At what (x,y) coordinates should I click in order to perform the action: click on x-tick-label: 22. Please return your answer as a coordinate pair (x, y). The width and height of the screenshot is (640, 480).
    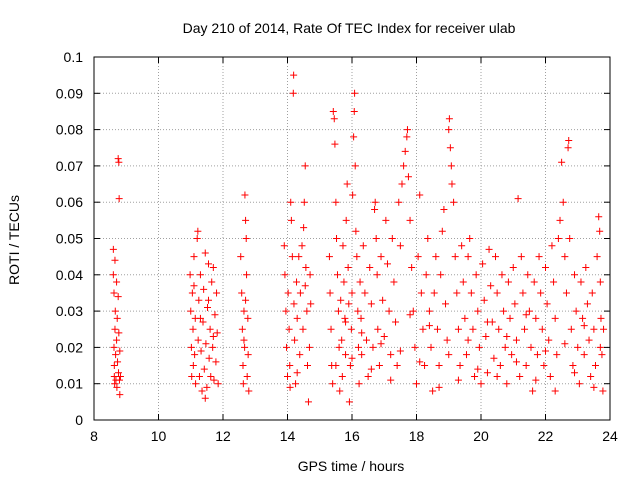
    Looking at the image, I should click on (546, 436).